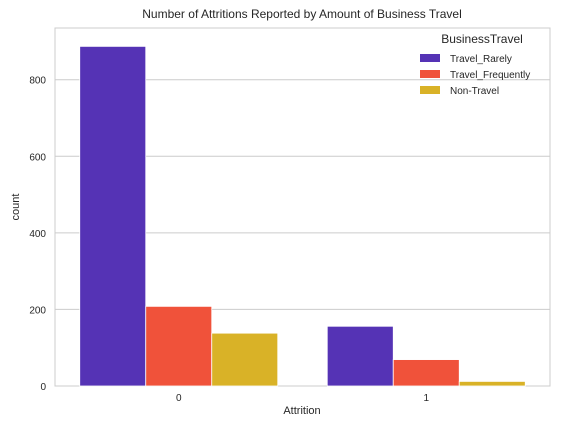  What do you see at coordinates (301, 411) in the screenshot?
I see `x-axis-label: Attrition` at bounding box center [301, 411].